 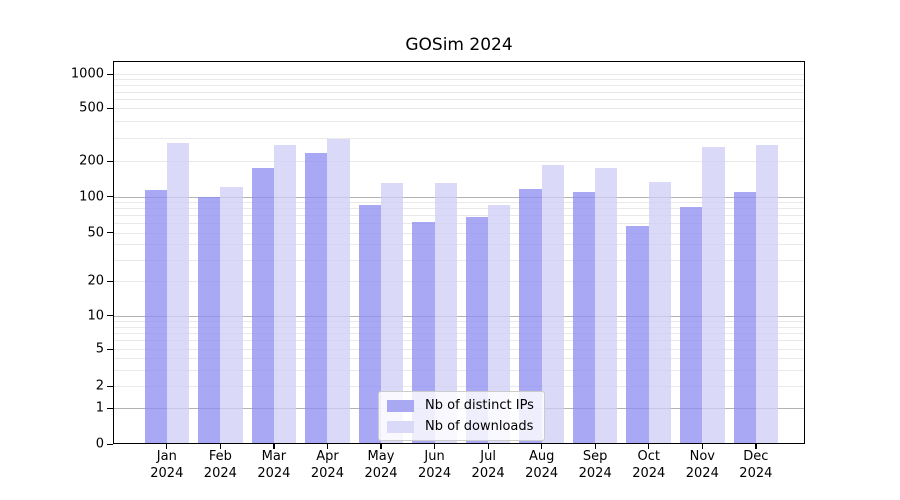 What do you see at coordinates (477, 330) in the screenshot?
I see `bar-distinct-ips-jul` at bounding box center [477, 330].